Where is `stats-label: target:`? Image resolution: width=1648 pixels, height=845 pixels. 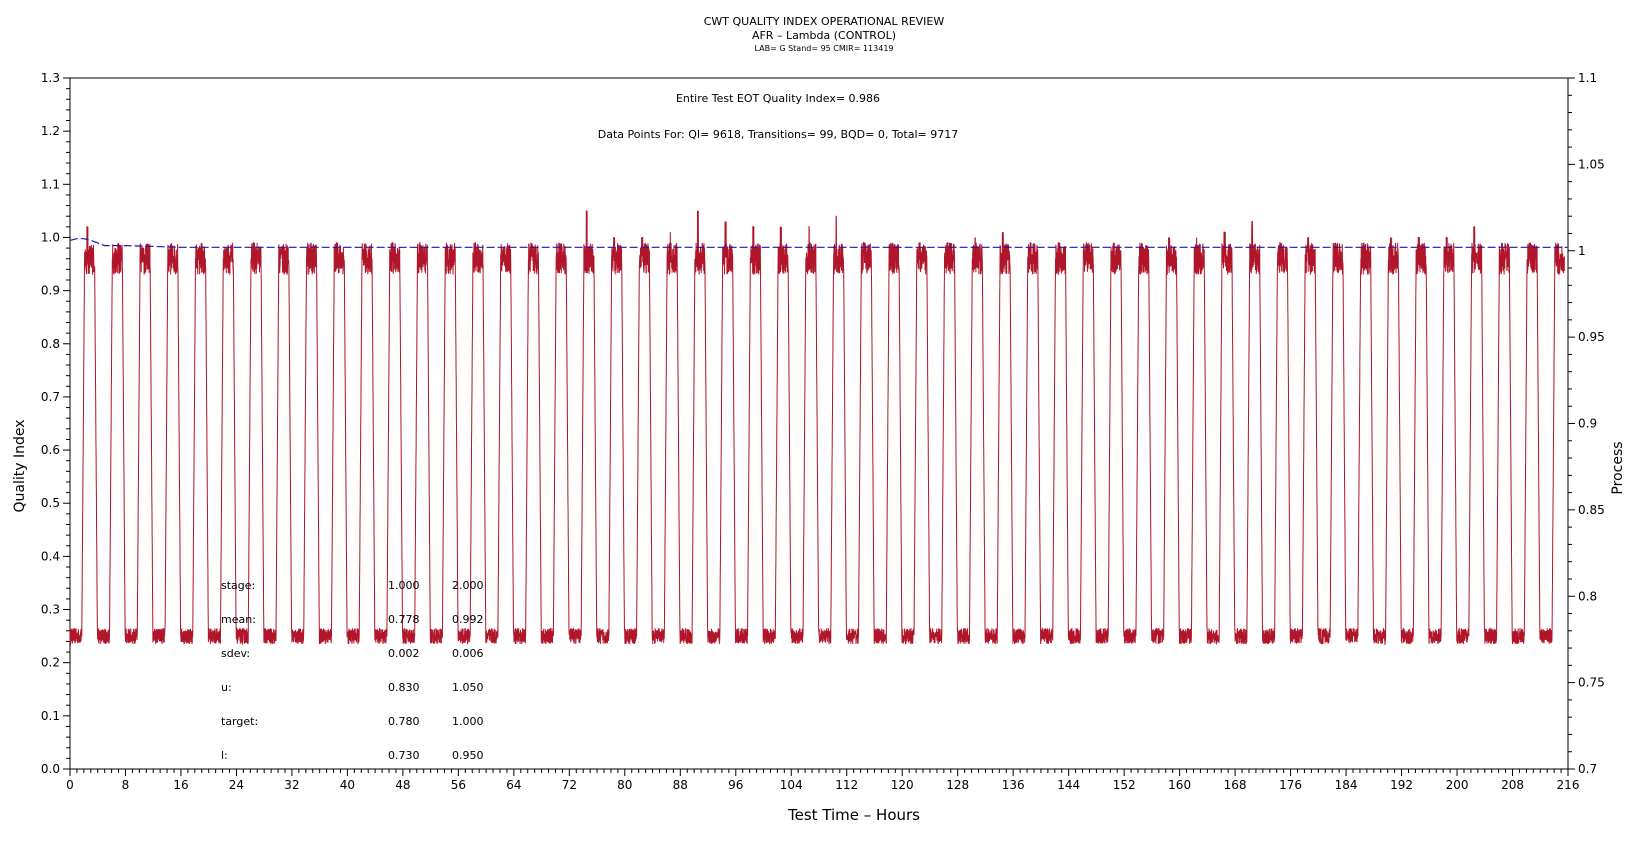 stats-label: target: is located at coordinates (239, 721).